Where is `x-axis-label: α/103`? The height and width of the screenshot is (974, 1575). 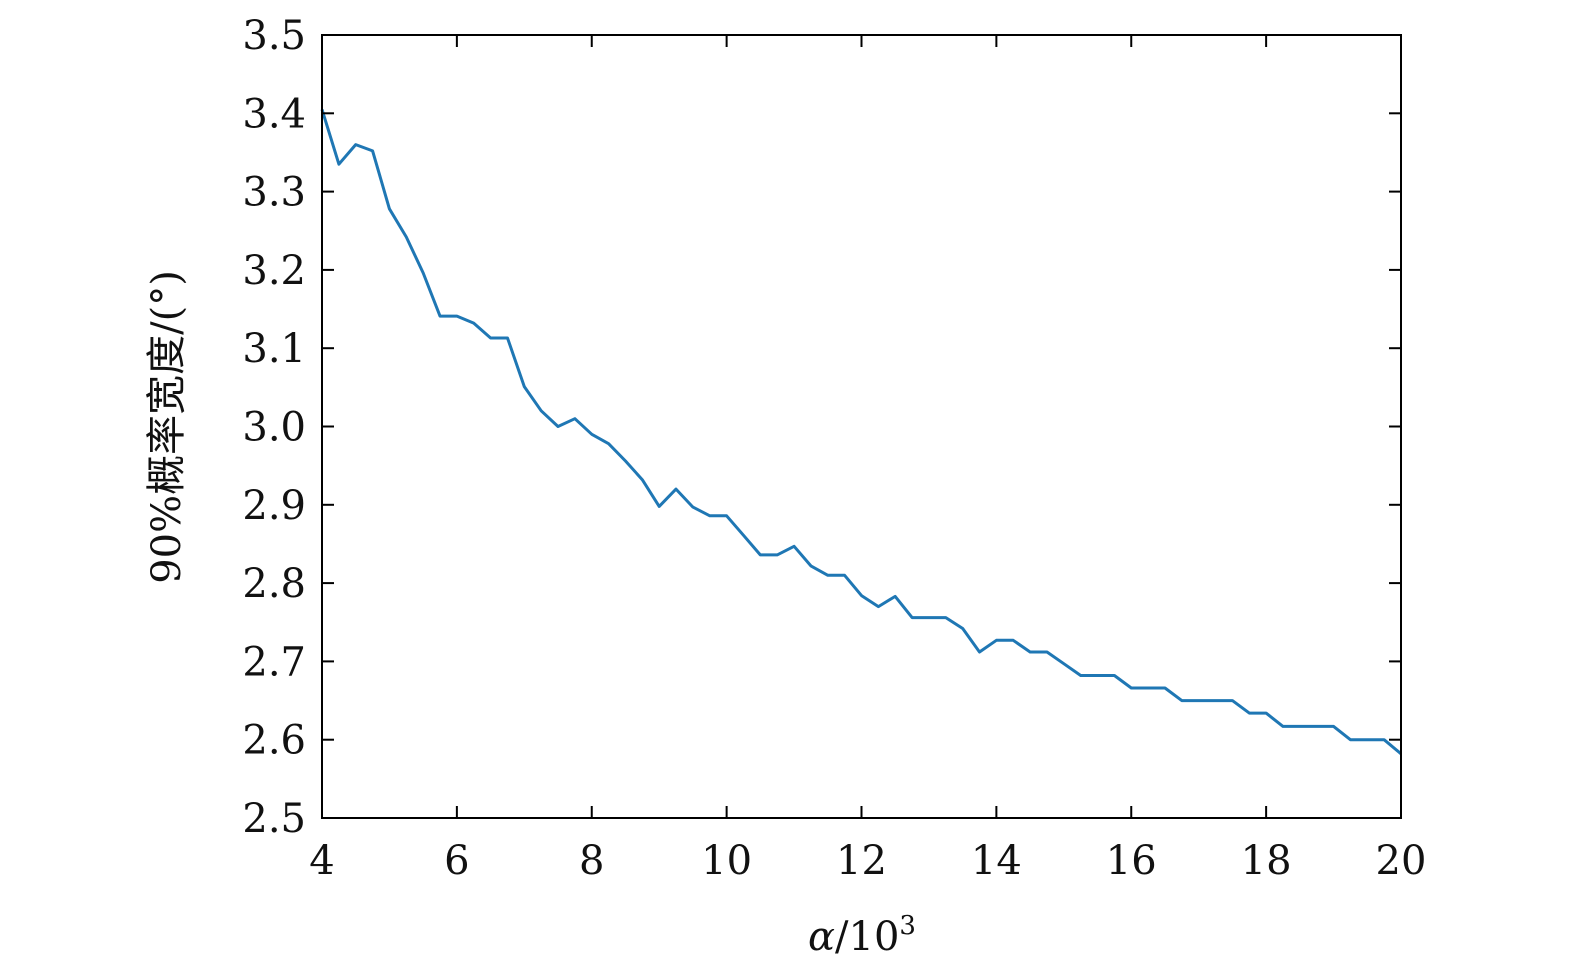 x-axis-label: α/103 is located at coordinates (862, 935).